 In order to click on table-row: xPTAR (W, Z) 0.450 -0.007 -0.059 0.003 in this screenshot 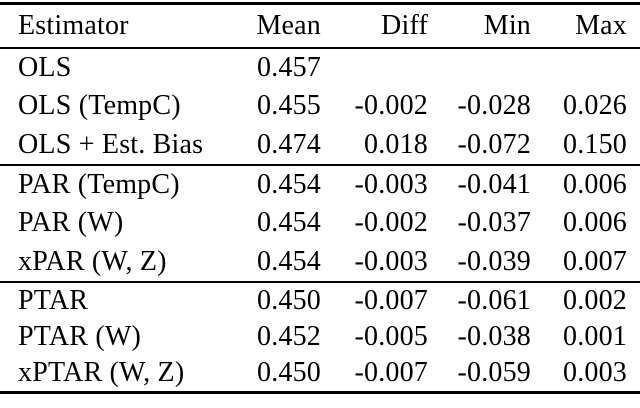, I will do `click(320, 374)`.